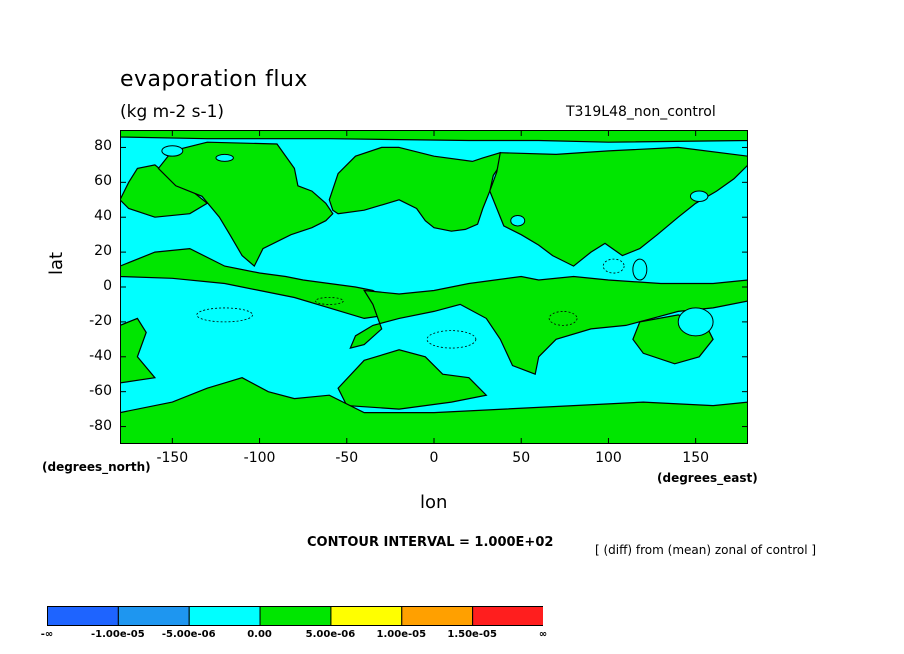 This screenshot has height=654, width=904. I want to click on x-tick-label: 50, so click(521, 458).